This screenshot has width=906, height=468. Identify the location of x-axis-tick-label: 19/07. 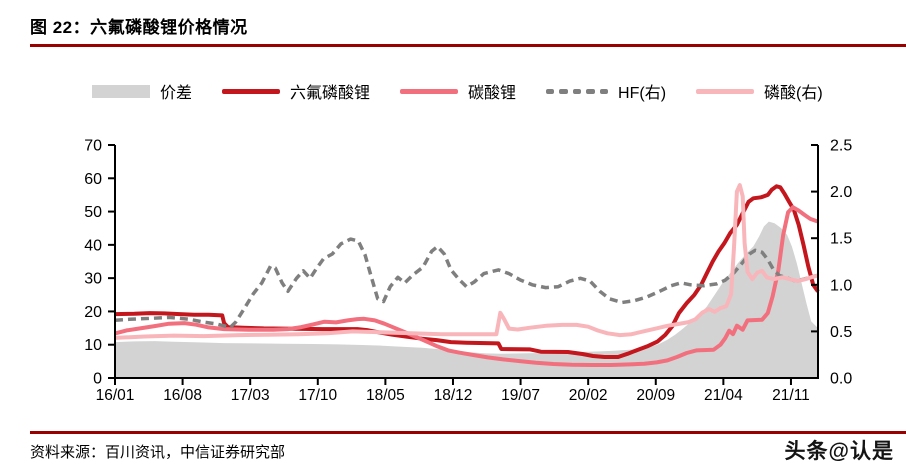
(520, 395).